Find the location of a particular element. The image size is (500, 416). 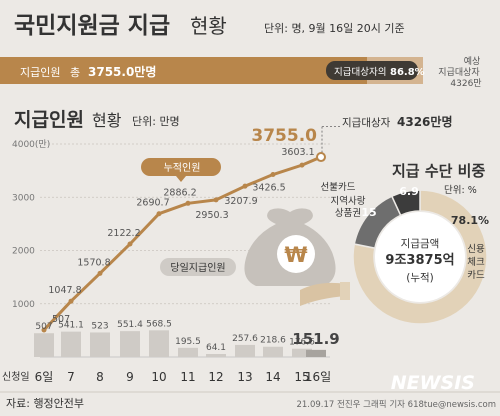

cumulative-value-label: 2950.3 is located at coordinates (211, 215).